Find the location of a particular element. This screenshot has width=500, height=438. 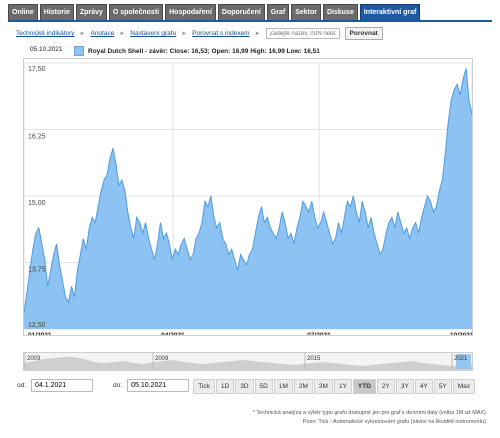

range-navigator: 2003 2009 2015 2021 is located at coordinates (248, 361).